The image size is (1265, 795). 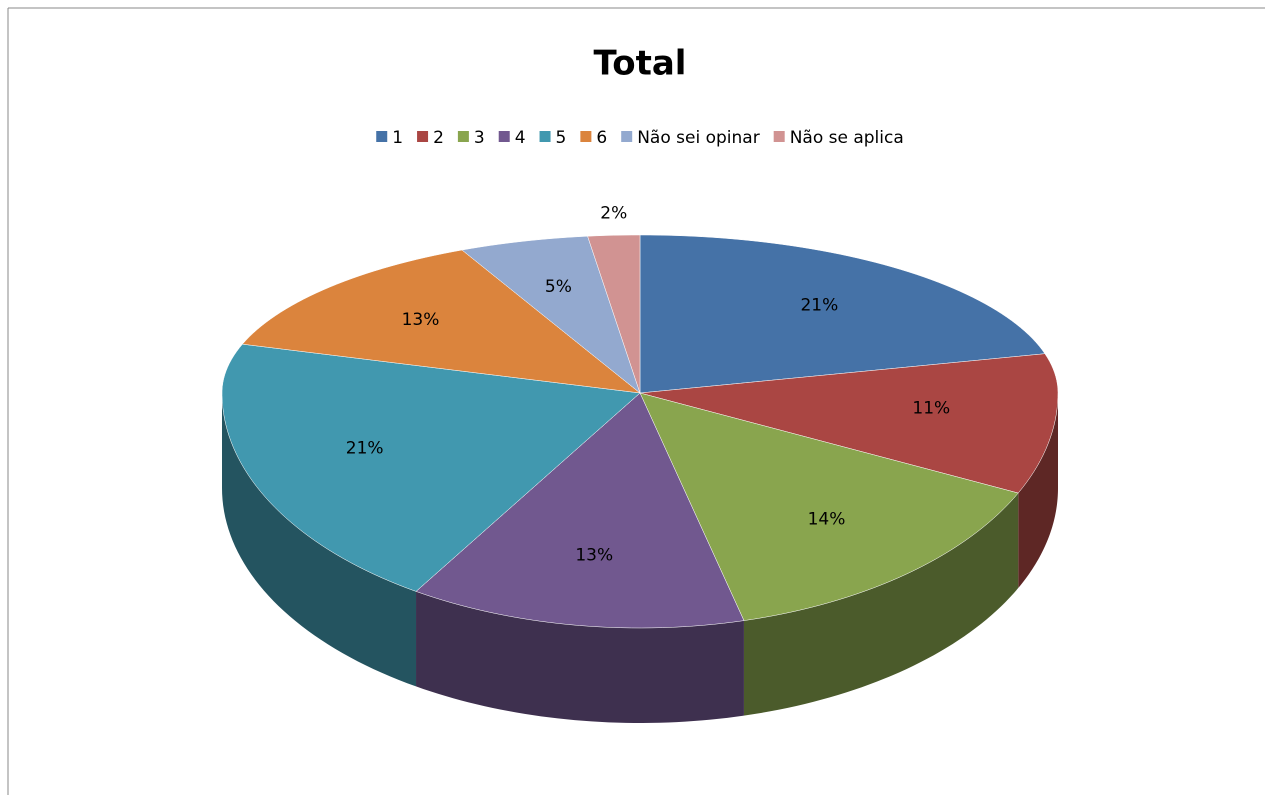 What do you see at coordinates (827, 520) in the screenshot?
I see `data-label: 14%` at bounding box center [827, 520].